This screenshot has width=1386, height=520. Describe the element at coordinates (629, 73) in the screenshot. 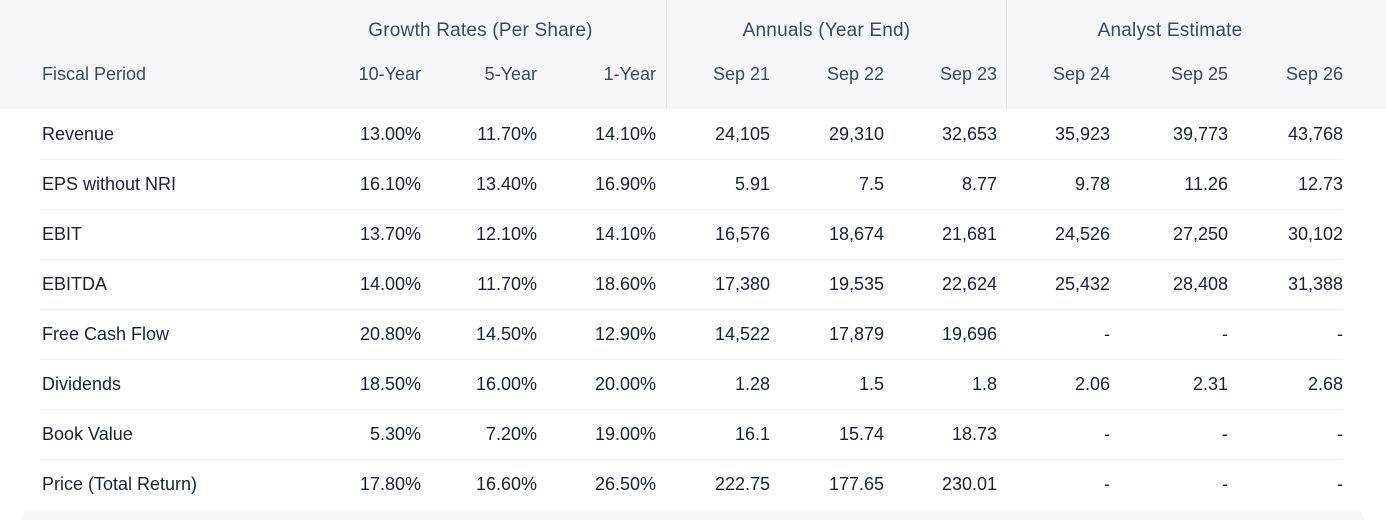

I see `column-header-1-year: 1-Year` at that location.